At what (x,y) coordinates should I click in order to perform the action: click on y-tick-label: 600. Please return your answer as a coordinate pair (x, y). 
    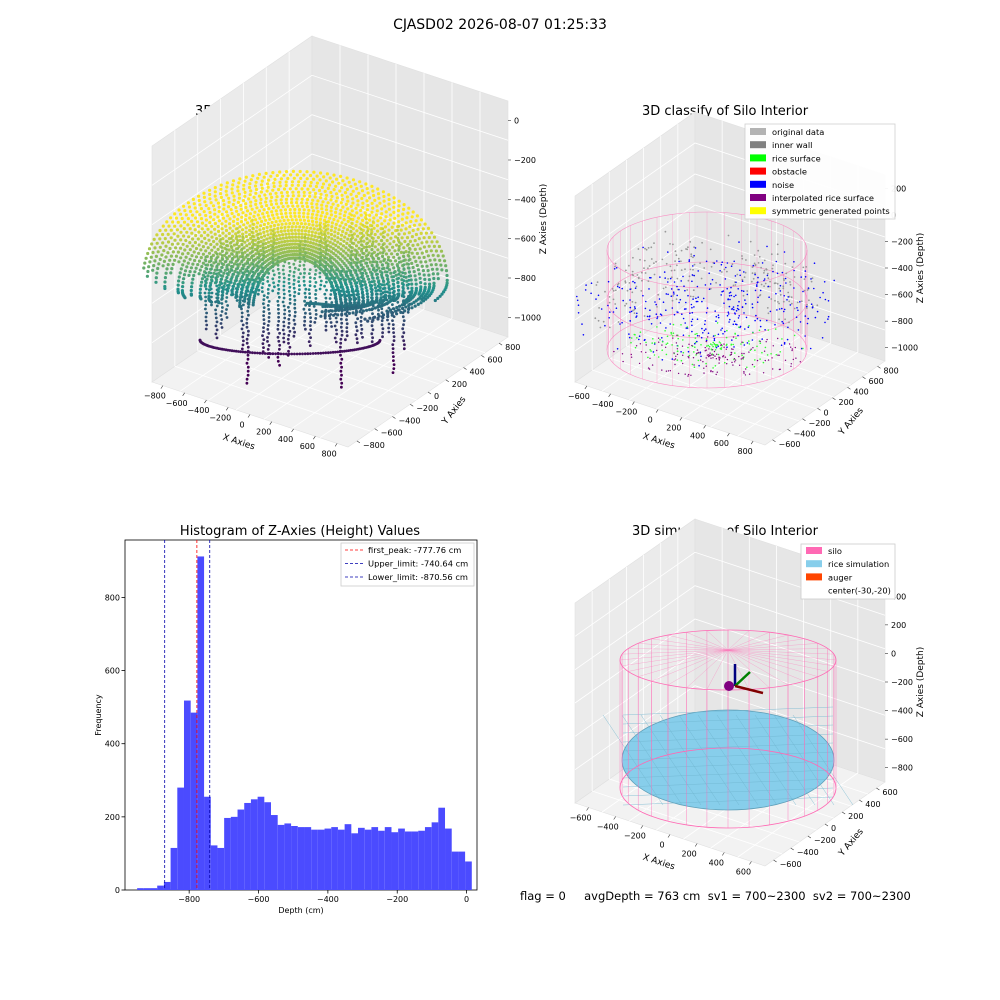
    Looking at the image, I should click on (112, 671).